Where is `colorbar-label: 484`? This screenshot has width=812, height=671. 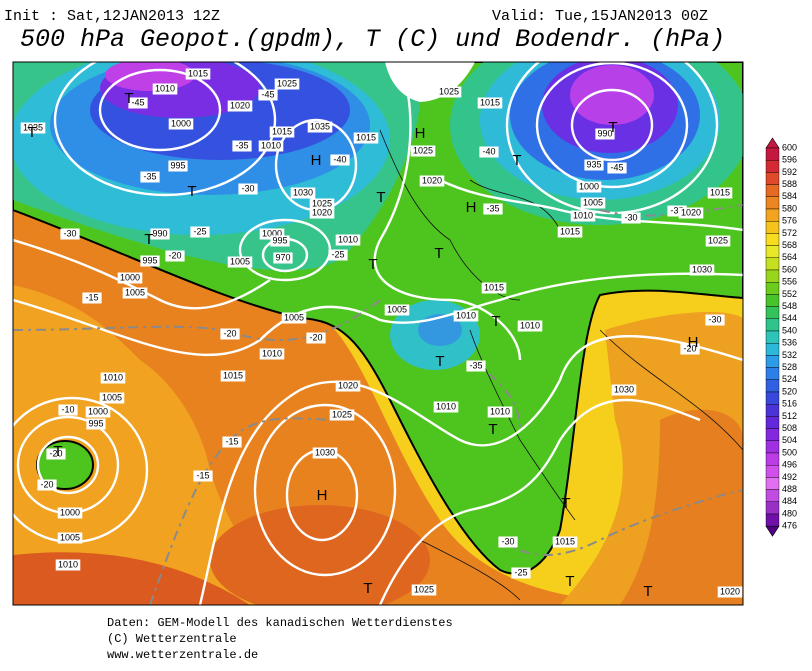
colorbar-label: 484 is located at coordinates (789, 501).